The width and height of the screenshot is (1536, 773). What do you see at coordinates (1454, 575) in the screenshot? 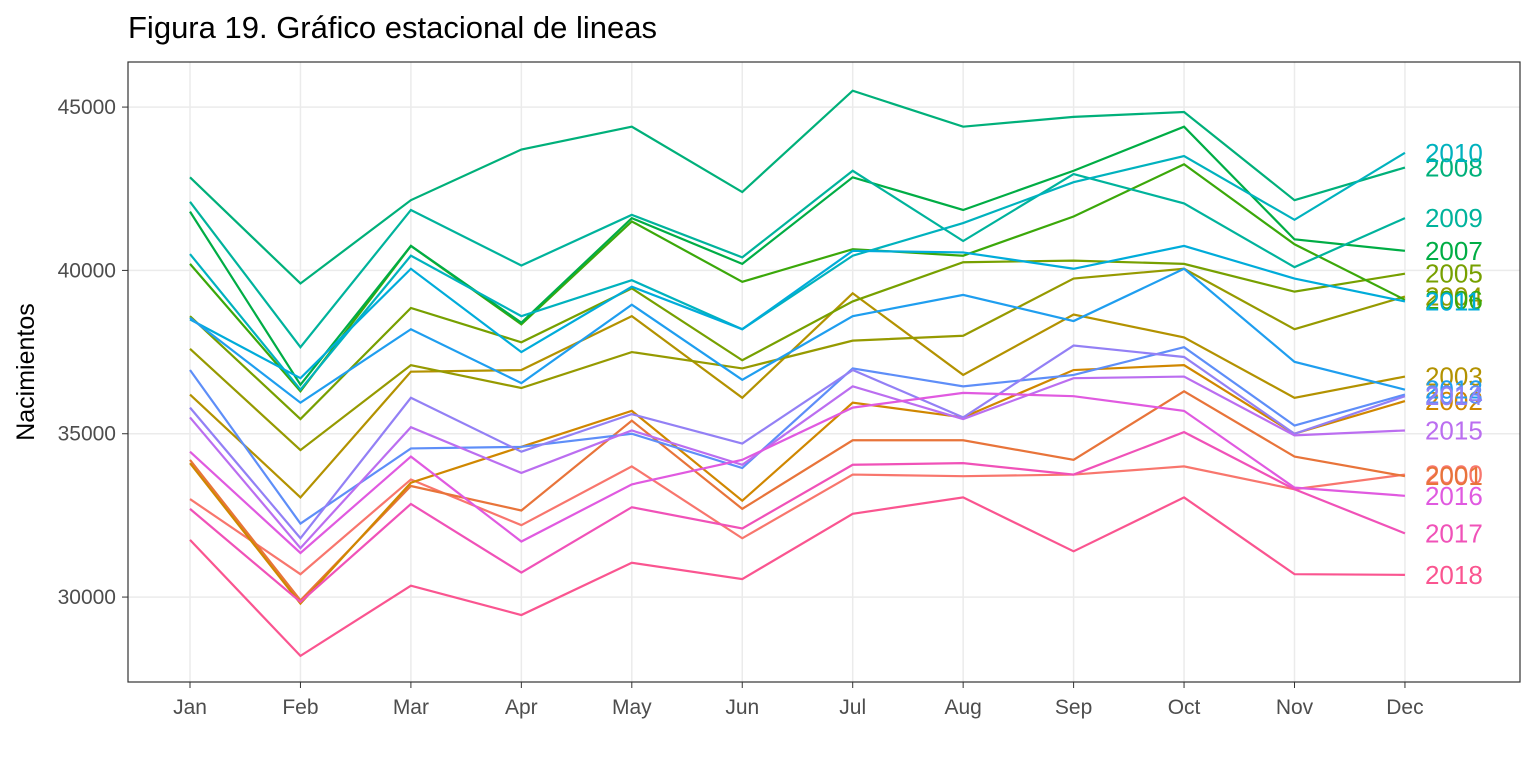
I see `series-label: 2018` at bounding box center [1454, 575].